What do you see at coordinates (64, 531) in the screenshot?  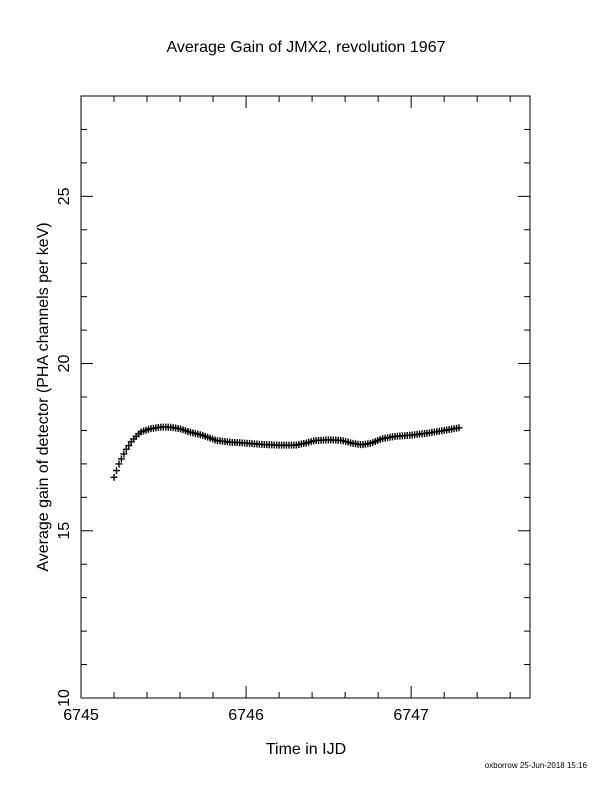 I see `y-tick-label: 15` at bounding box center [64, 531].